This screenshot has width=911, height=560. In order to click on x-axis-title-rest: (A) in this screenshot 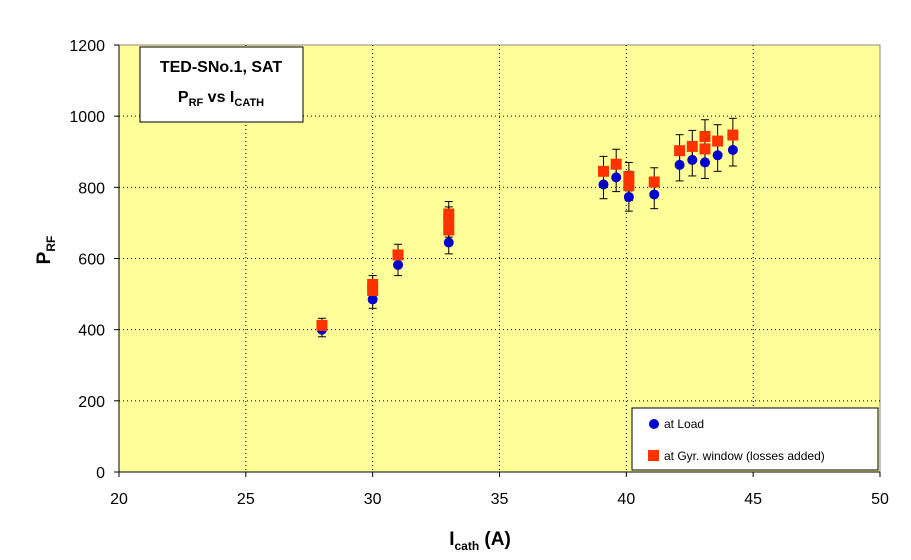, I will do `click(495, 539)`.